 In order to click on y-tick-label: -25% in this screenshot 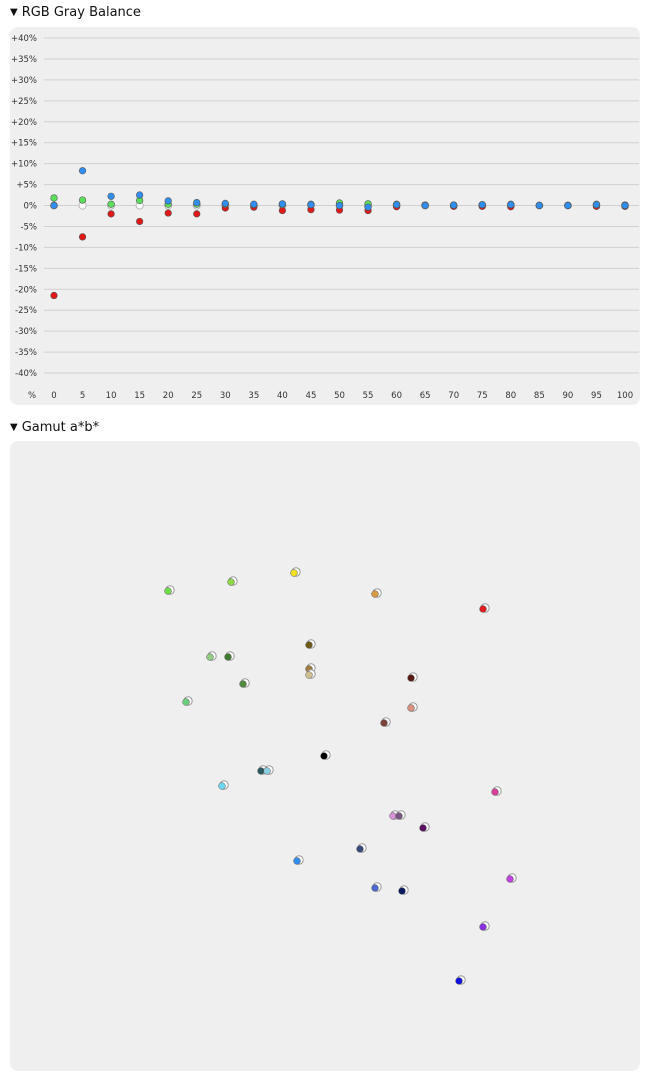, I will do `click(26, 311)`.